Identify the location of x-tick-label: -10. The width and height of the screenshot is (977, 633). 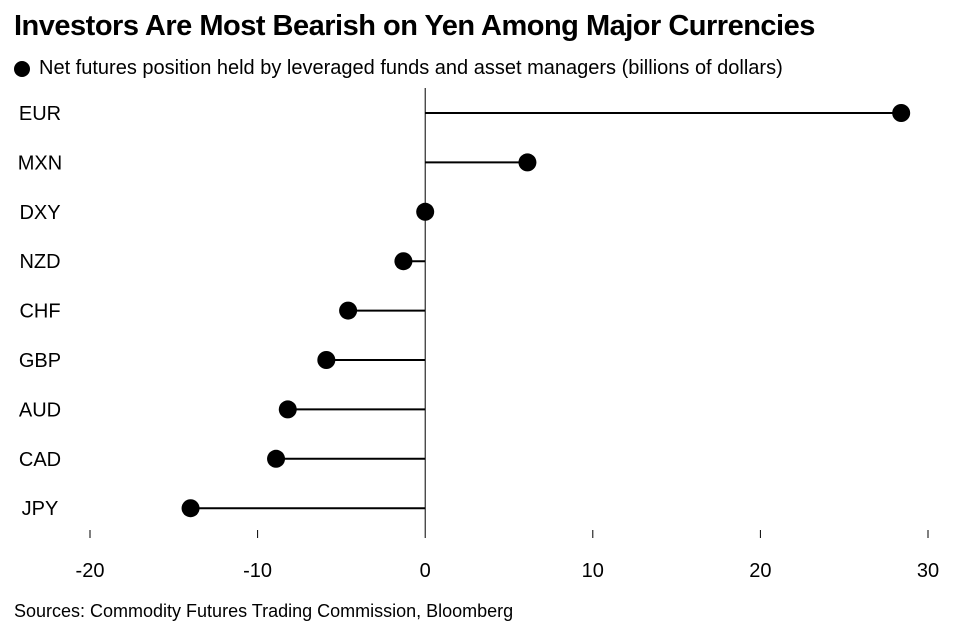
(257, 571).